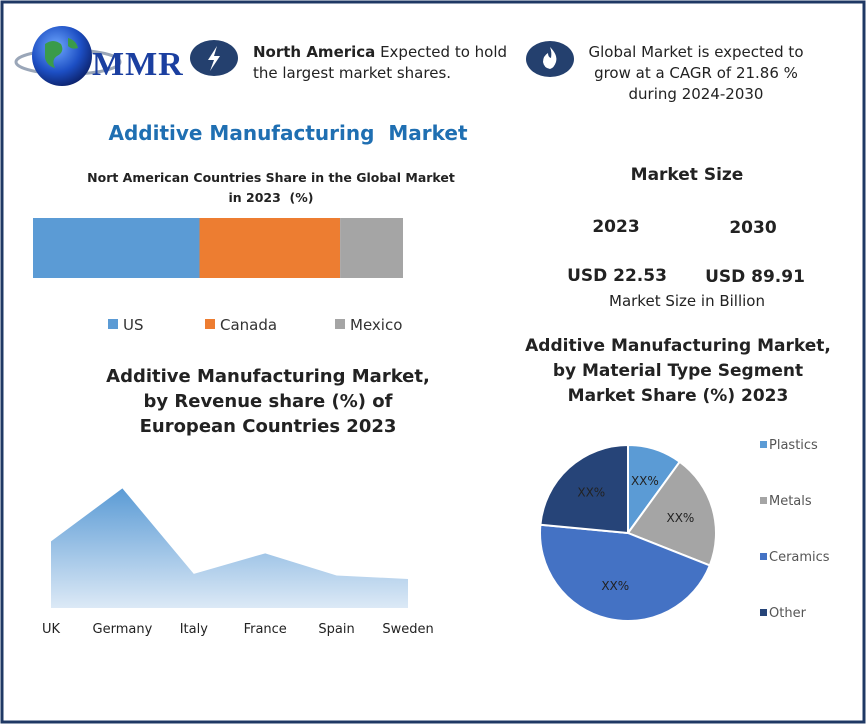 Image resolution: width=866 pixels, height=724 pixels. Describe the element at coordinates (229, 548) in the screenshot. I see `area` at that location.